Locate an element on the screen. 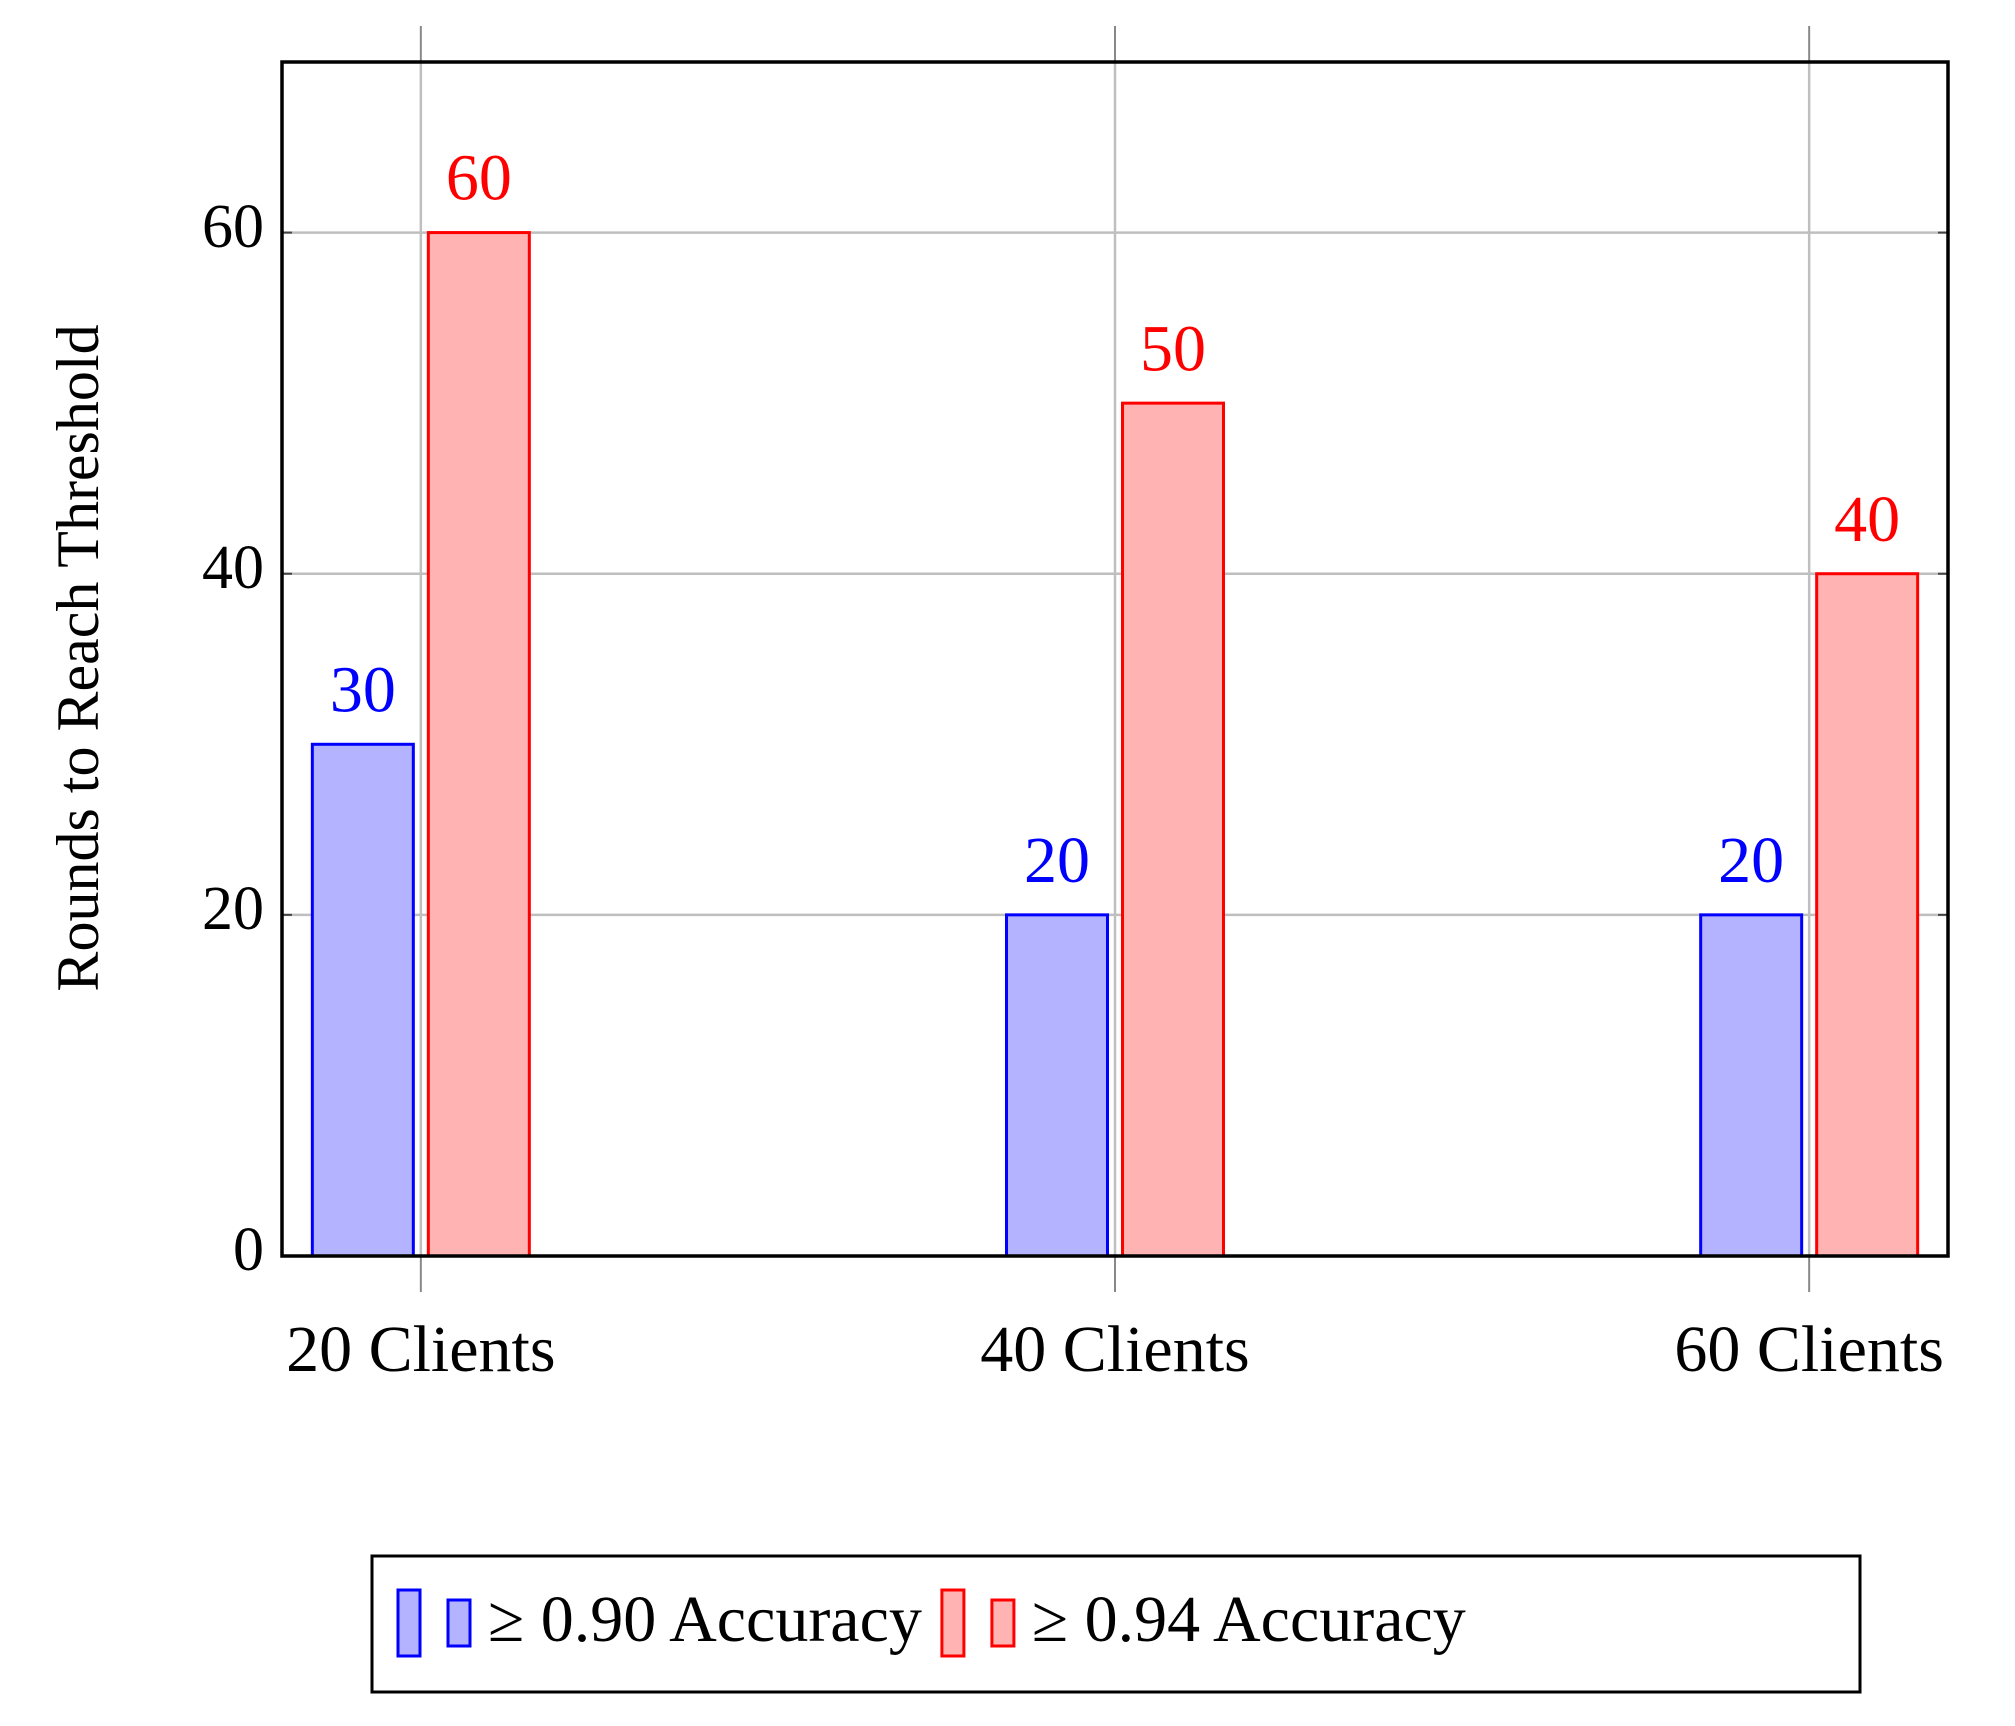 The height and width of the screenshot is (1726, 2015). legend-box is located at coordinates (1116, 1624).